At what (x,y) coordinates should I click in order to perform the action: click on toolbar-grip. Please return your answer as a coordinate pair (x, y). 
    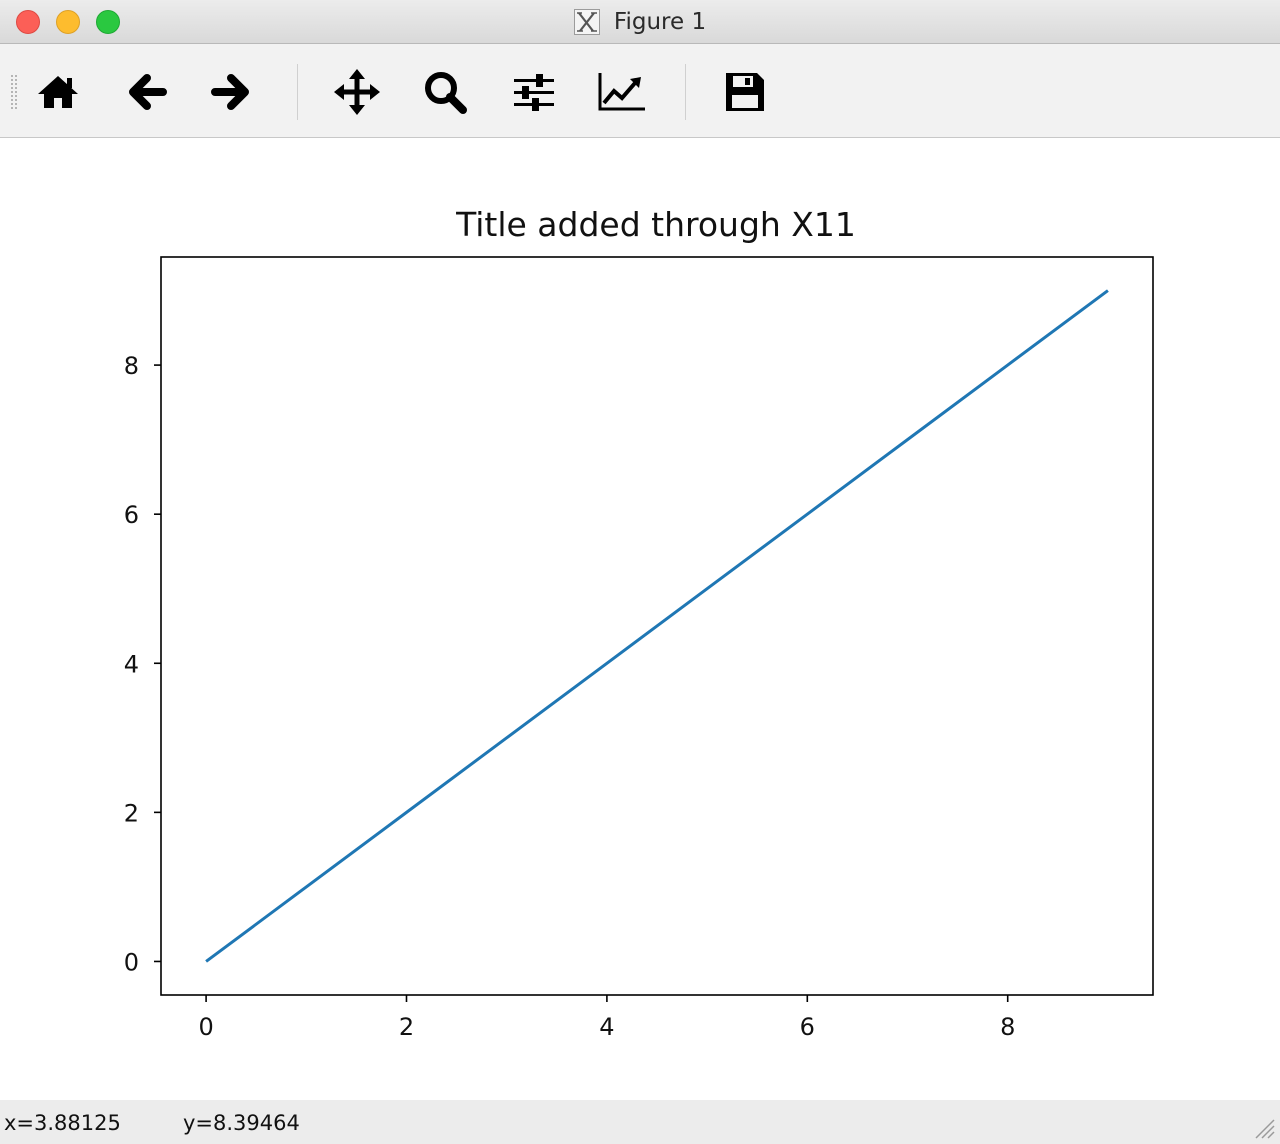
    Looking at the image, I should click on (14, 92).